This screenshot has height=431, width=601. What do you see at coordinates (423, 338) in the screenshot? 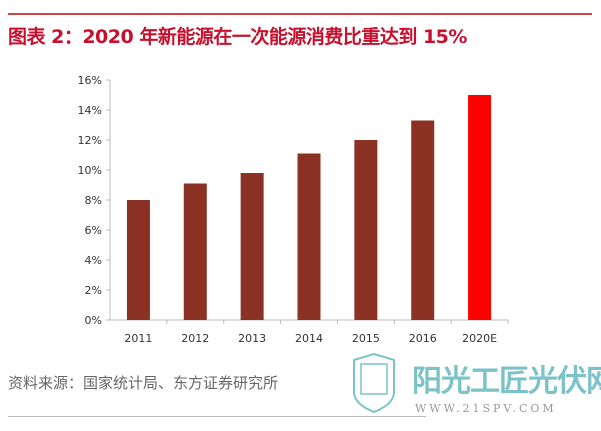
I see `x-tick-label: 2016` at bounding box center [423, 338].